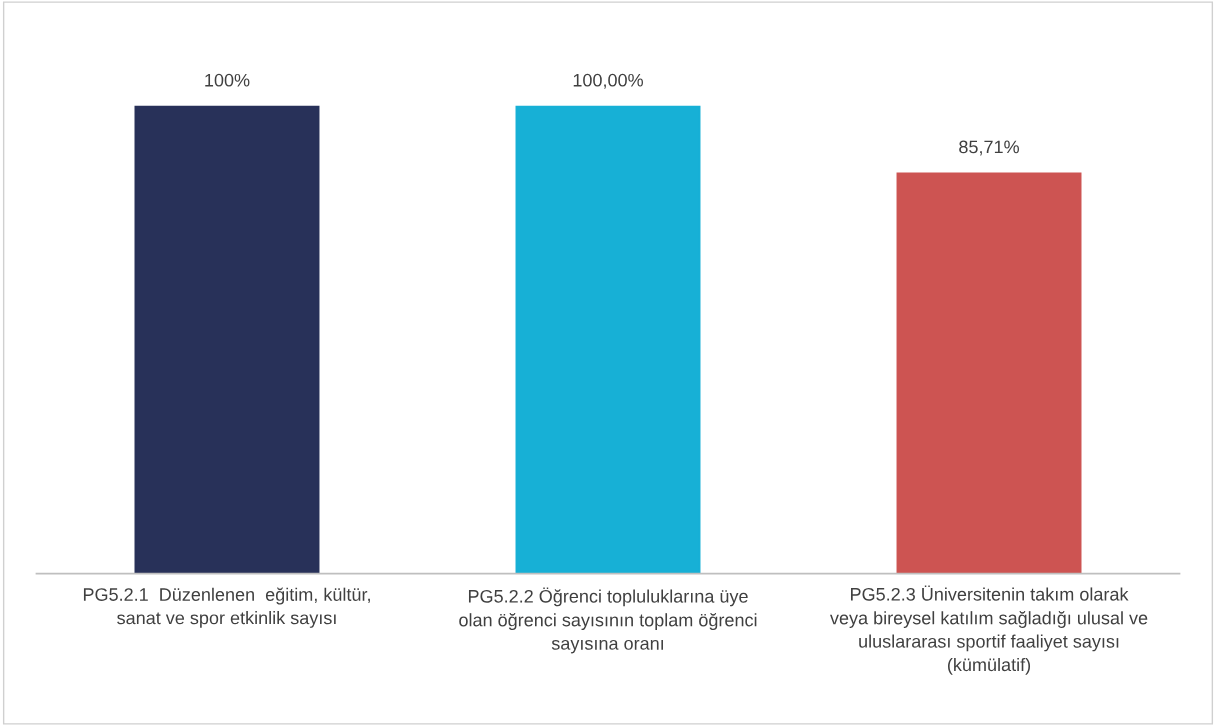  I want to click on data-label: 100%, so click(227, 80).